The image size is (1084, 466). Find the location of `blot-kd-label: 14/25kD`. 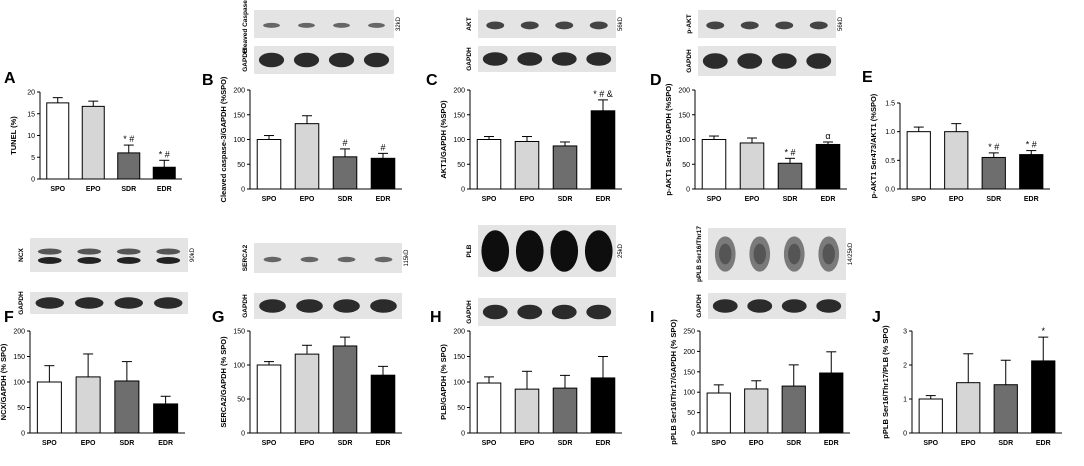

blot-kd-label: 14/25kD is located at coordinates (851, 253).